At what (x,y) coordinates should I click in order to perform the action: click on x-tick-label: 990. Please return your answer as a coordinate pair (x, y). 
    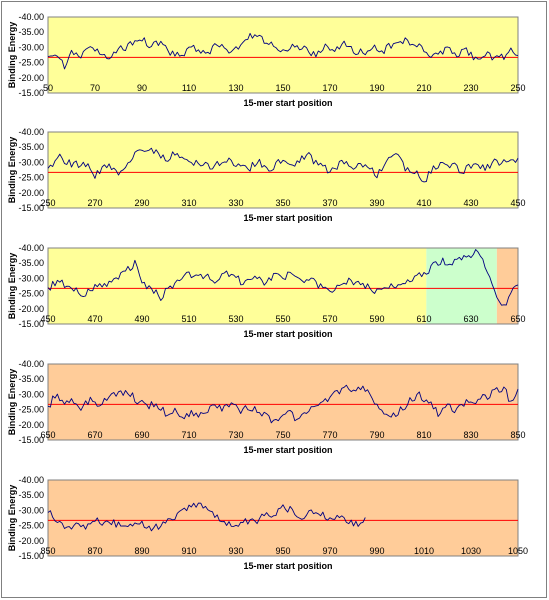
    Looking at the image, I should click on (376, 551).